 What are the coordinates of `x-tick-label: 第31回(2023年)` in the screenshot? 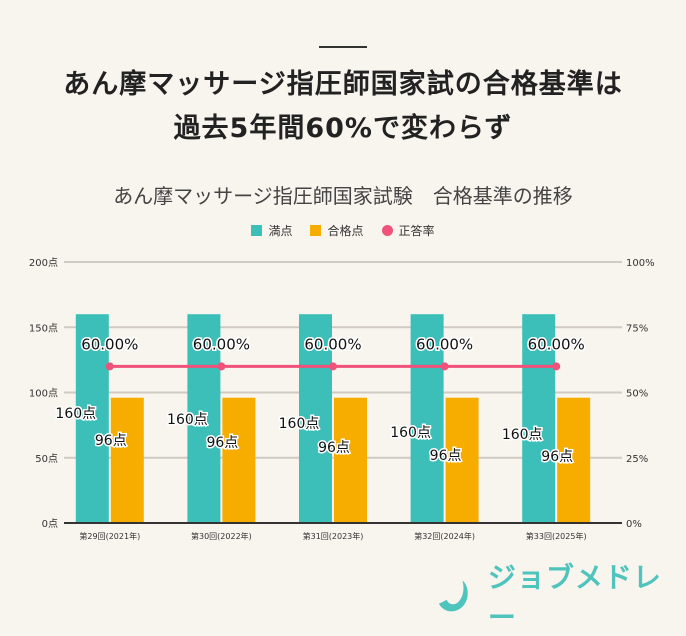 It's located at (333, 536).